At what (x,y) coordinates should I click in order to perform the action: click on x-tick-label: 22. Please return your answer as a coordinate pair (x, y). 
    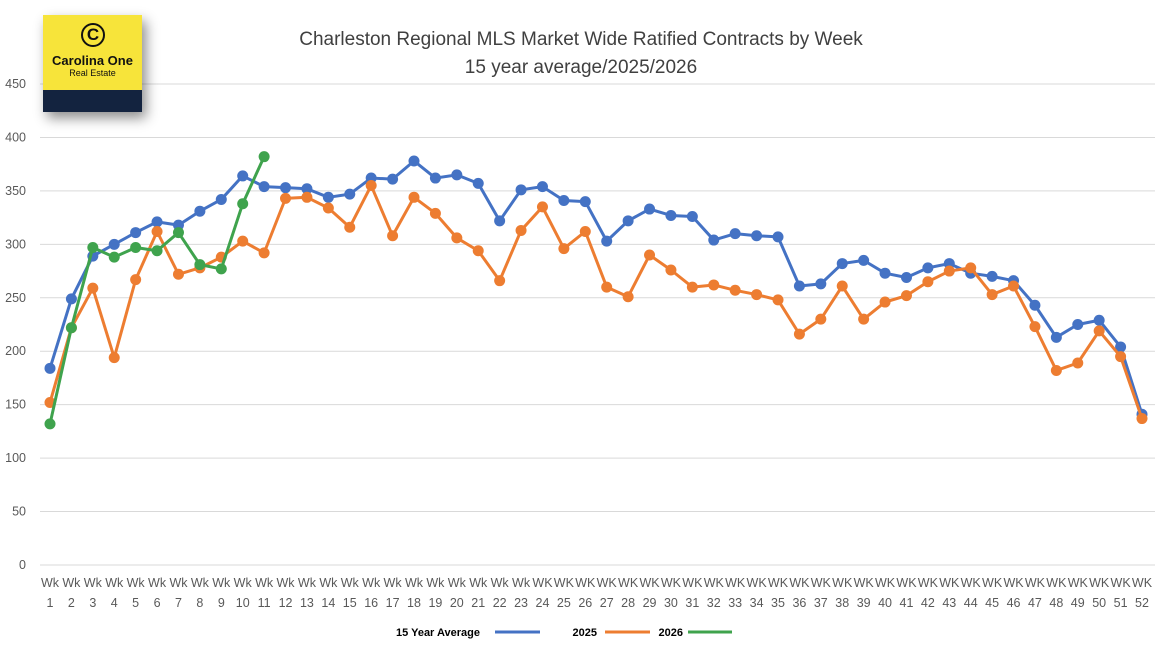
    Looking at the image, I should click on (500, 603).